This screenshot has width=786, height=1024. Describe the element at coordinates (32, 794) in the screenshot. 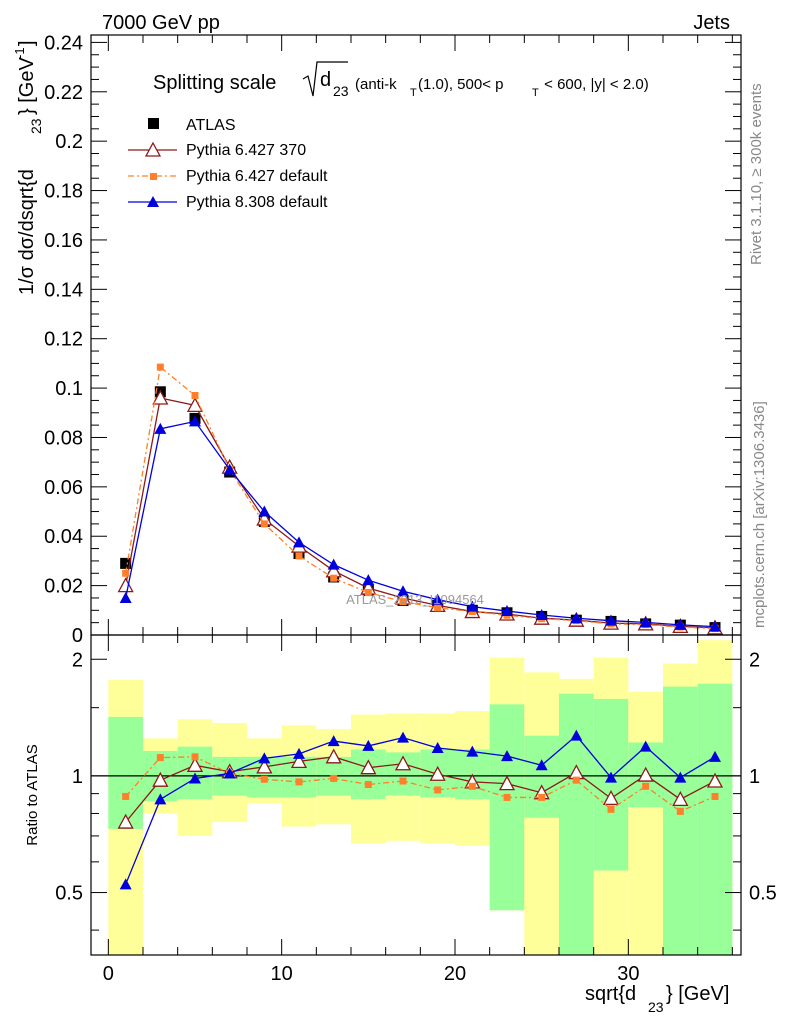

I see `ratio-y-axis-label: Ratio to ATLAS` at that location.